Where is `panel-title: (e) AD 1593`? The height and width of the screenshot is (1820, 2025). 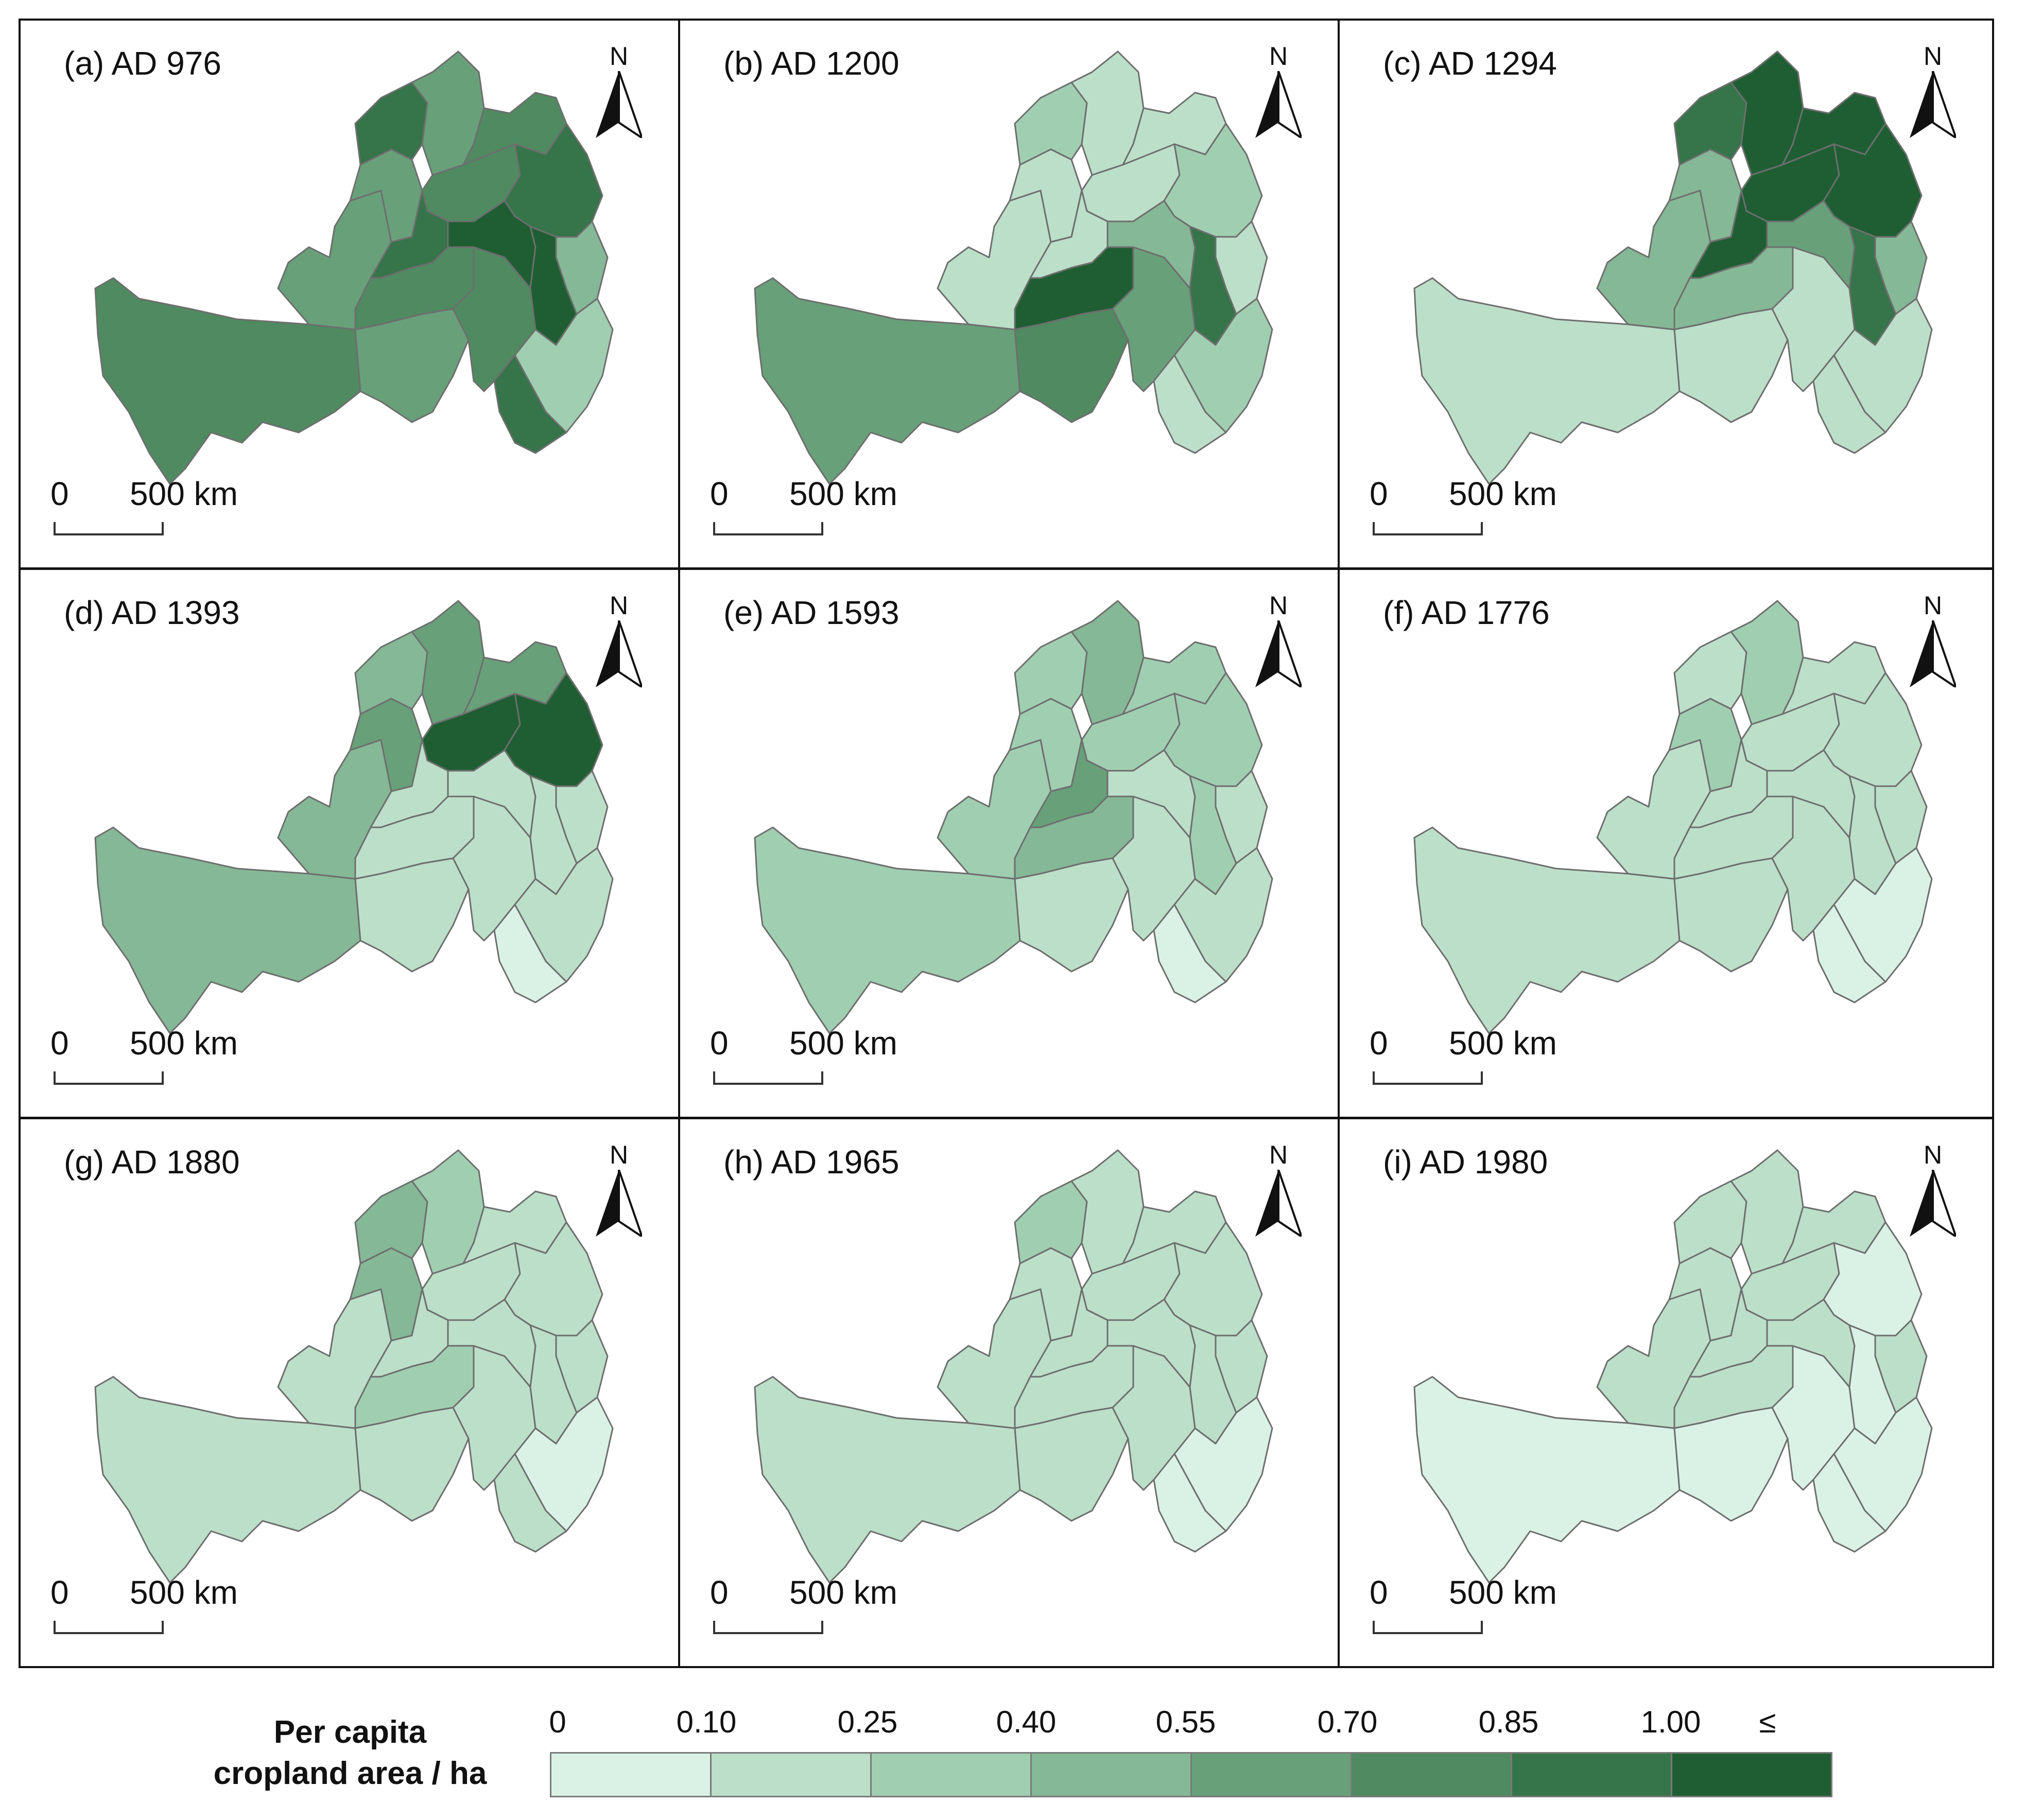 panel-title: (e) AD 1593 is located at coordinates (811, 612).